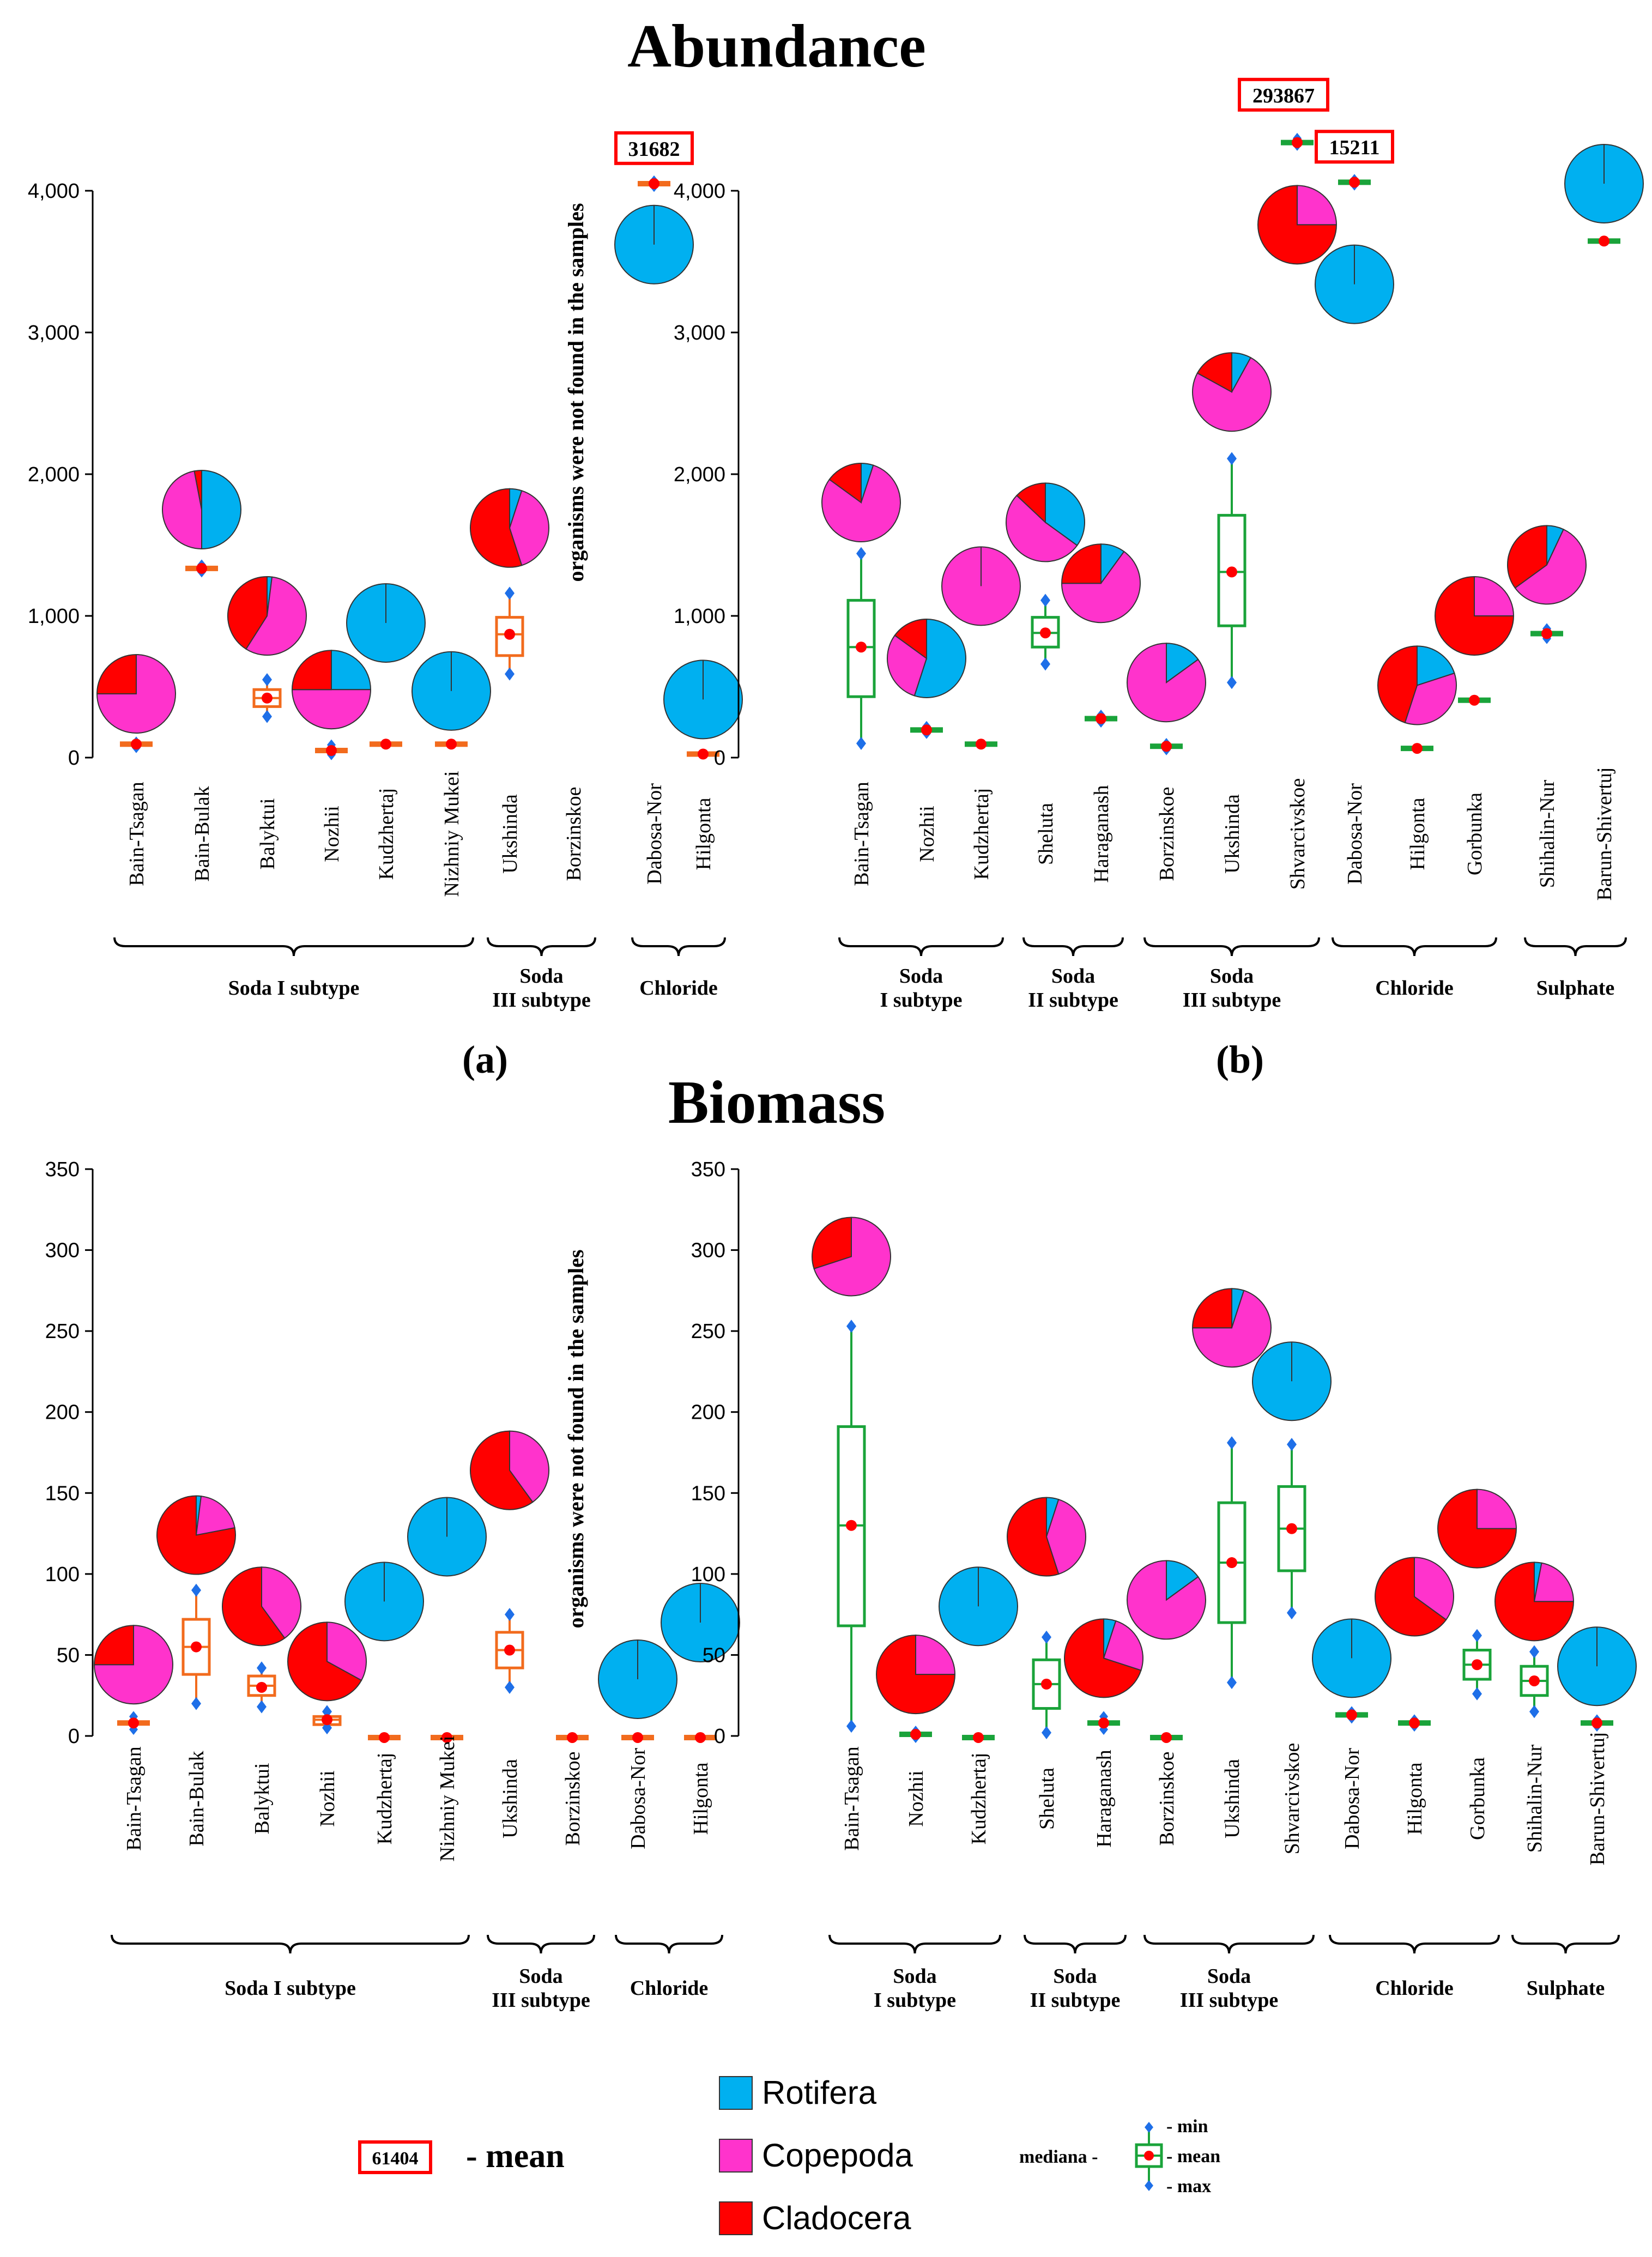 Image resolution: width=1652 pixels, height=2257 pixels. Describe the element at coordinates (1414, 947) in the screenshot. I see `abundance_b-group-brace` at that location.